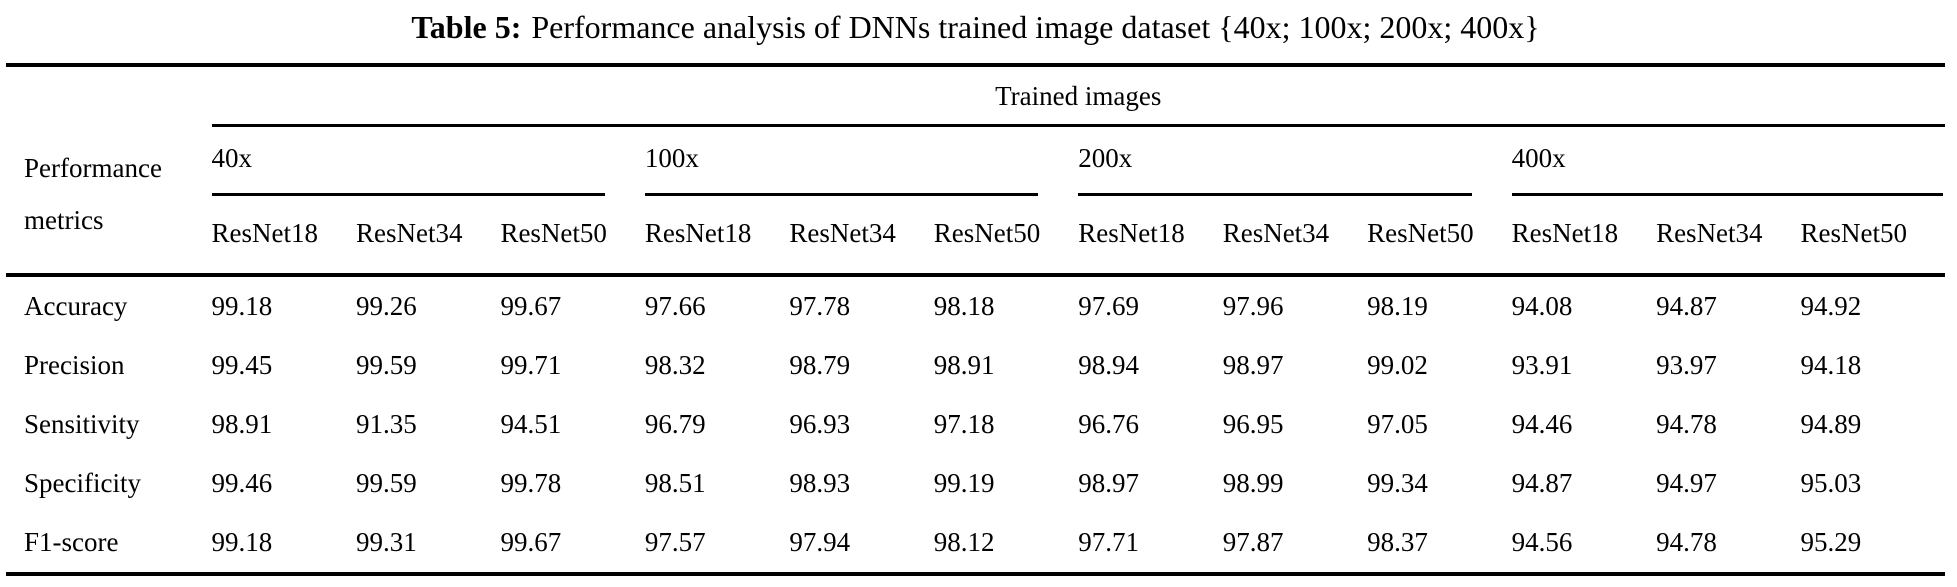 The width and height of the screenshot is (1957, 587). Describe the element at coordinates (1831, 365) in the screenshot. I see `metric-value: 94.18` at that location.